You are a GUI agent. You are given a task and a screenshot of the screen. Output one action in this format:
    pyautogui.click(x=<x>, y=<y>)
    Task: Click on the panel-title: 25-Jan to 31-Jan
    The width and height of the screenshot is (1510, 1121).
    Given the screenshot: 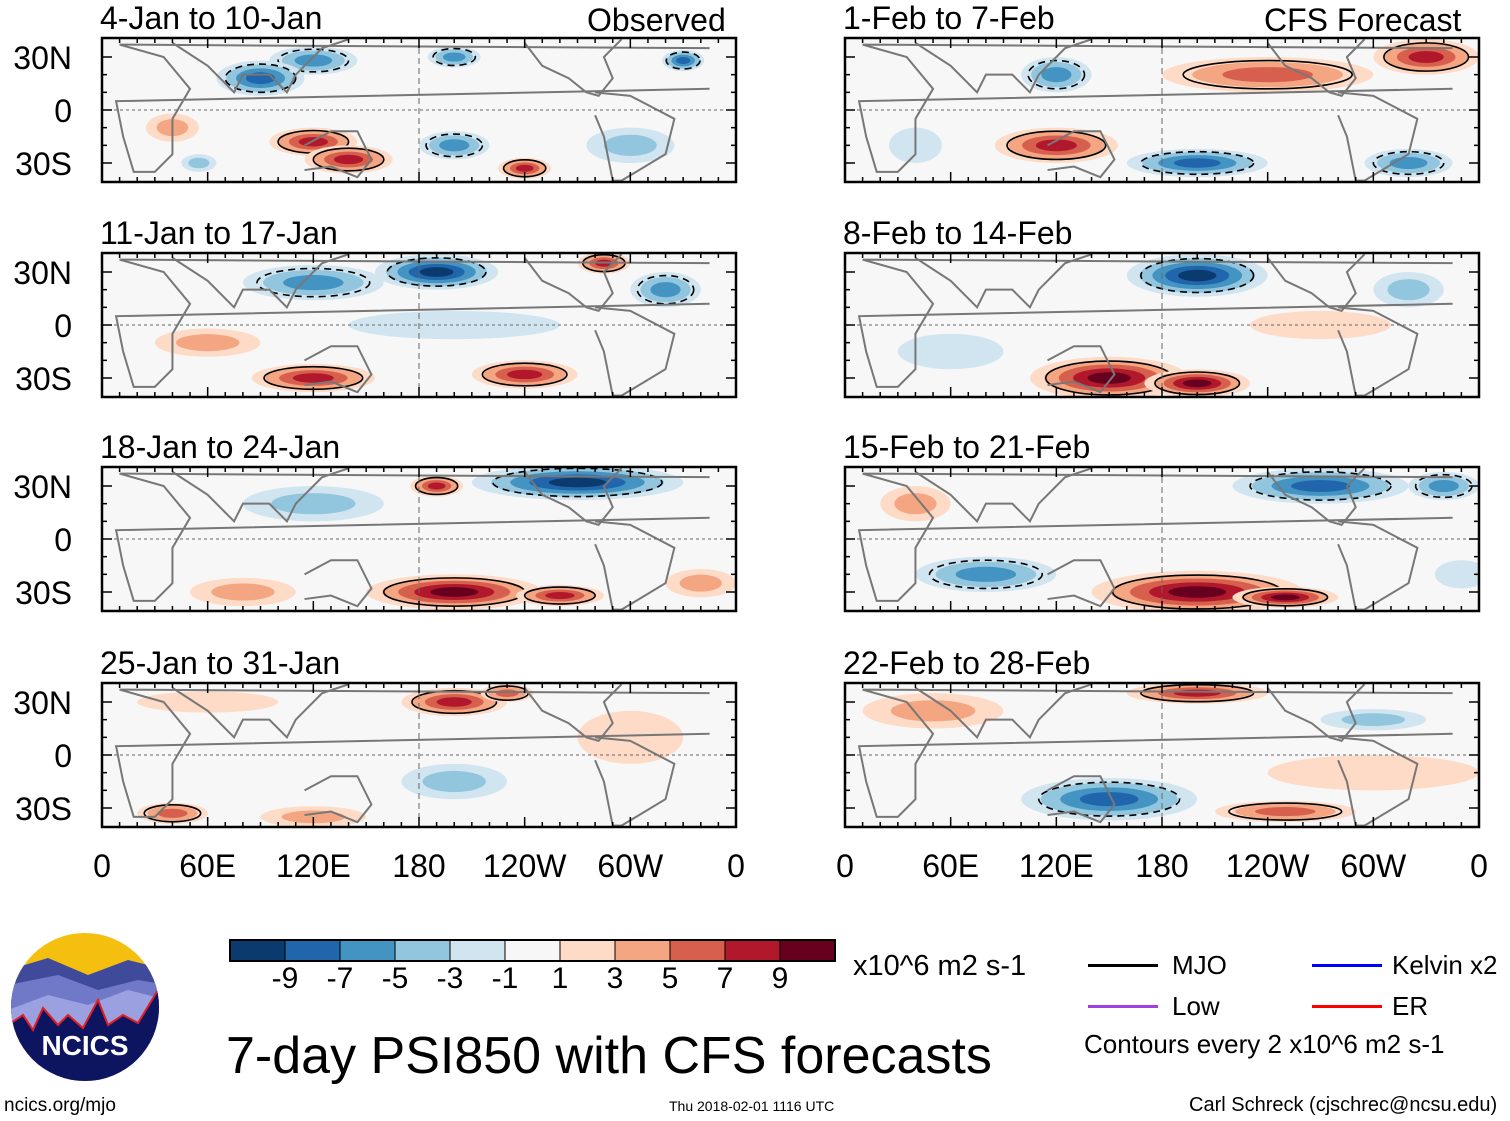 What is the action you would take?
    pyautogui.click(x=220, y=663)
    